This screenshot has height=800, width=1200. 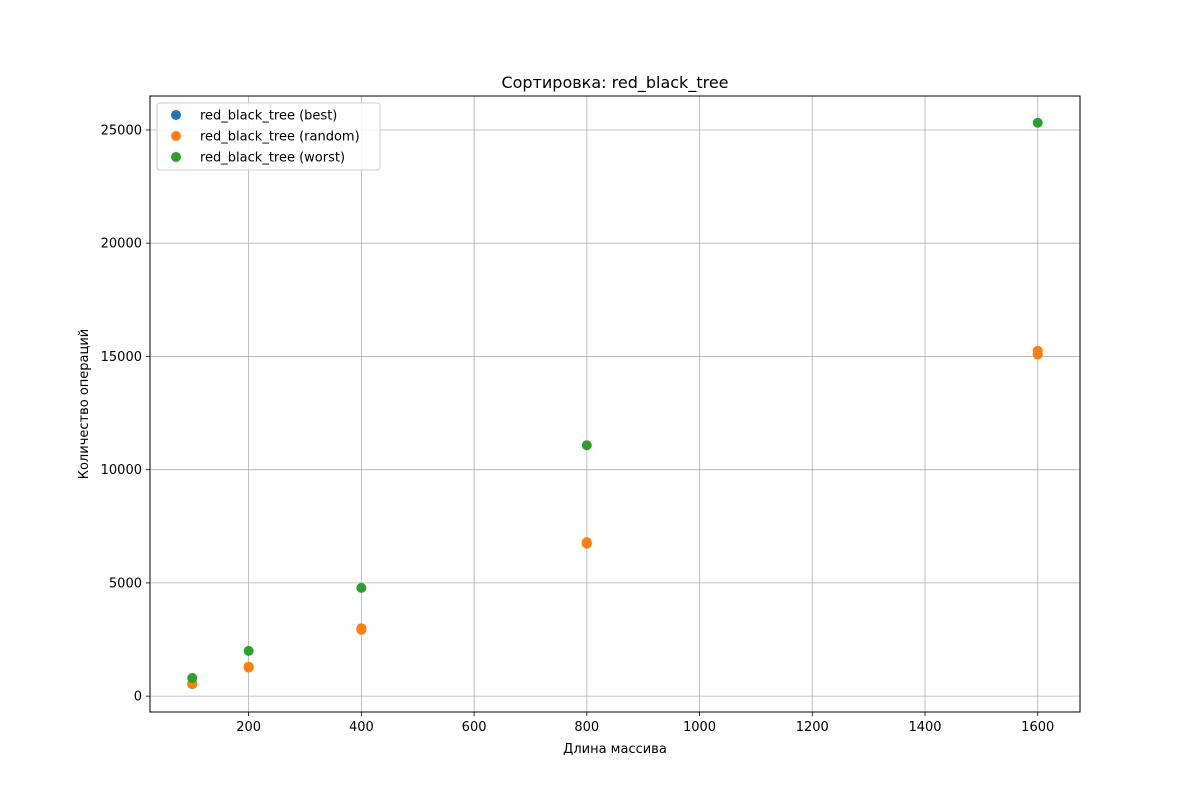 What do you see at coordinates (1037, 727) in the screenshot?
I see `x-tick-label: 1600` at bounding box center [1037, 727].